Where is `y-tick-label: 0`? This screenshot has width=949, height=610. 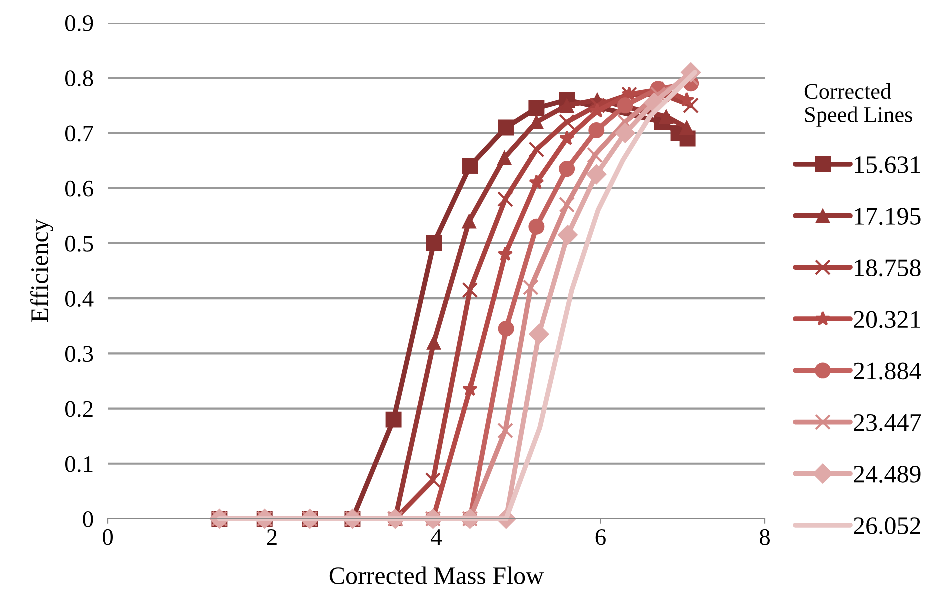
y-tick-label: 0 is located at coordinates (88, 519).